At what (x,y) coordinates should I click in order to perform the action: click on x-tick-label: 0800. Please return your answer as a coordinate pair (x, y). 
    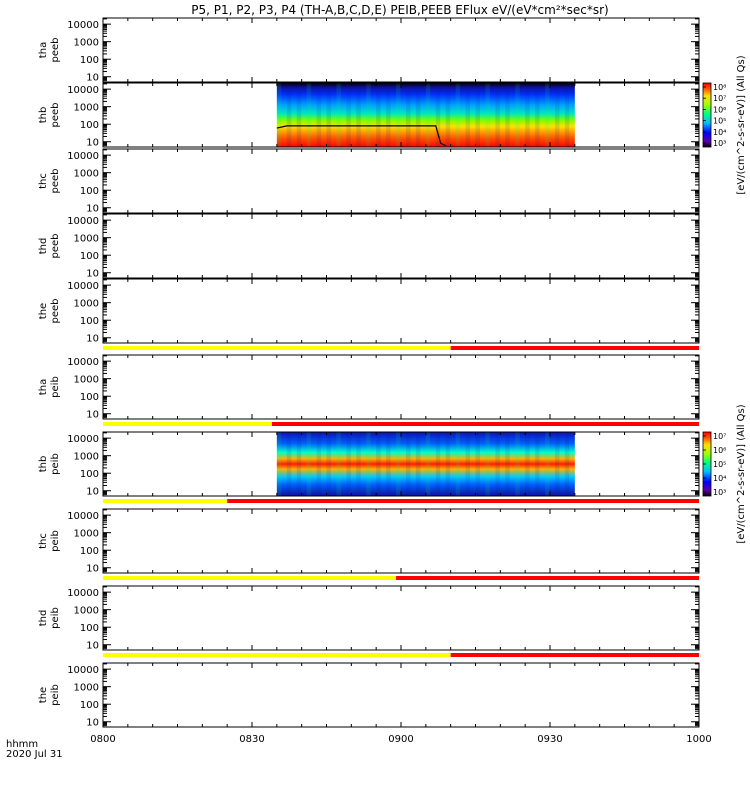
    Looking at the image, I should click on (102, 739).